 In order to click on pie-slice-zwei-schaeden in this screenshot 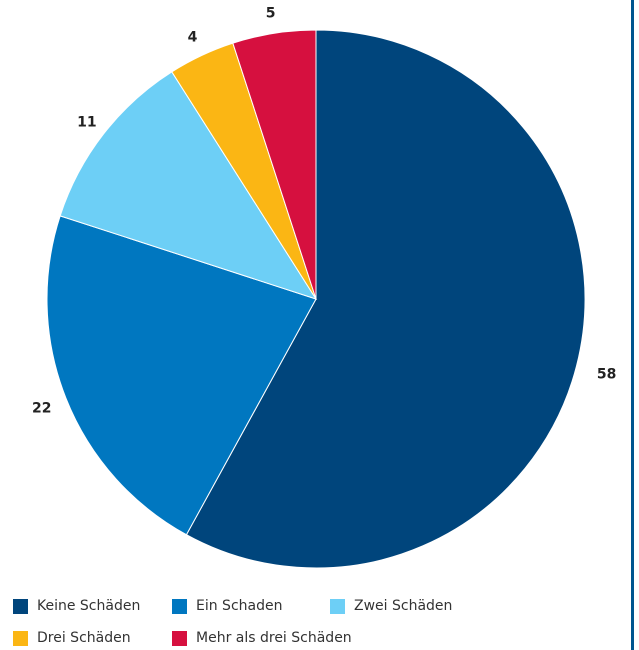, I will do `click(188, 185)`.